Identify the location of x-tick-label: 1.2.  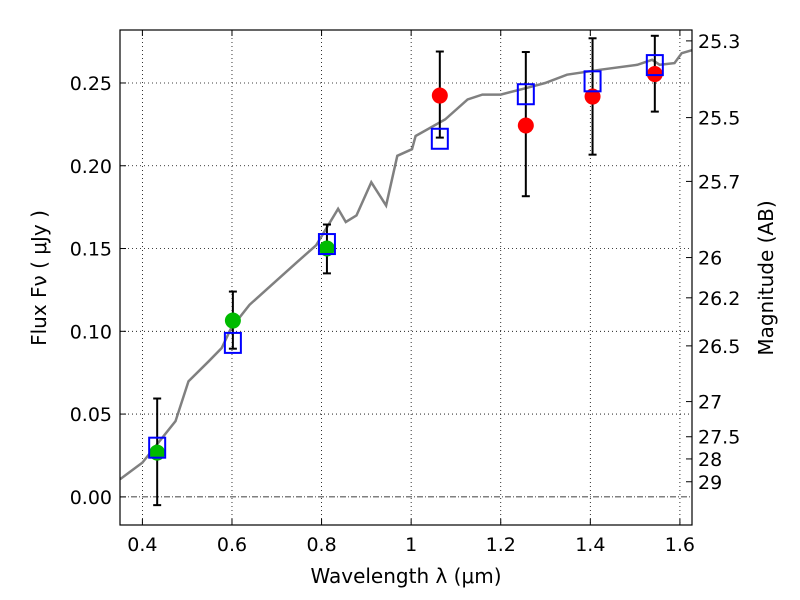
(501, 545).